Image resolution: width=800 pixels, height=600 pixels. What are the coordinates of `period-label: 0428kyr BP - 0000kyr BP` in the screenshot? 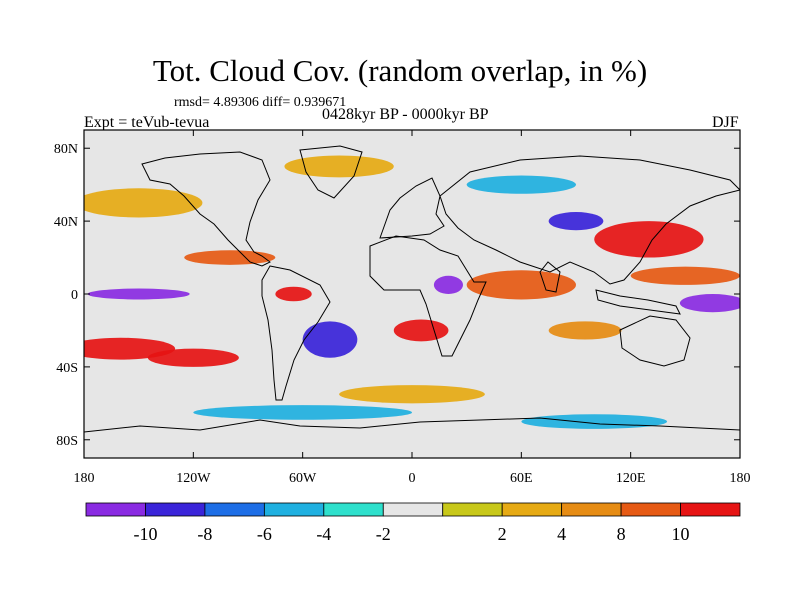 It's located at (405, 114).